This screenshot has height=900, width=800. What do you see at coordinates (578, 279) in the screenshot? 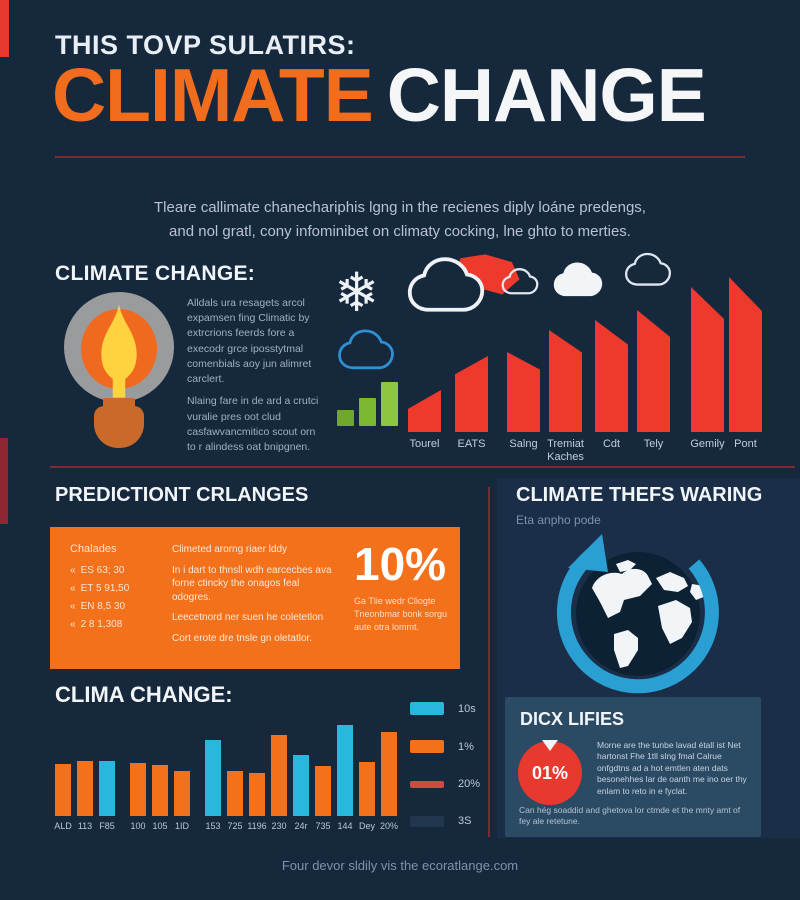
I see `filled-cloud-icon` at bounding box center [578, 279].